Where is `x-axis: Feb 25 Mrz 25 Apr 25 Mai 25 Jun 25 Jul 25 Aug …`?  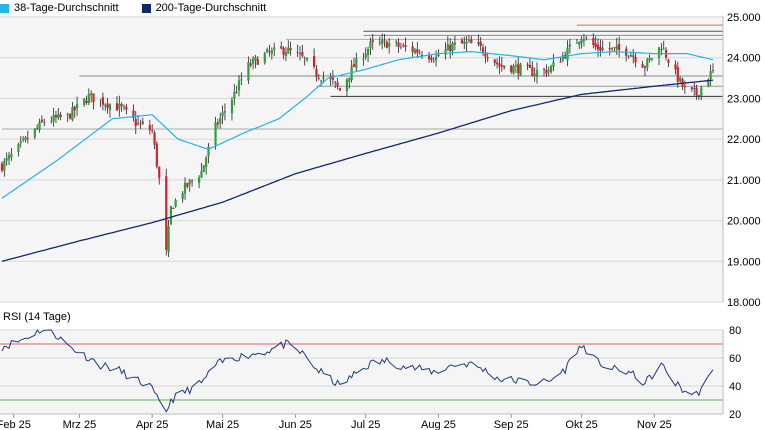
x-axis: Feb 25 Mrz 25 Apr 25 Mai 25 Jun 25 Jul 25 Aug … is located at coordinates (361, 421).